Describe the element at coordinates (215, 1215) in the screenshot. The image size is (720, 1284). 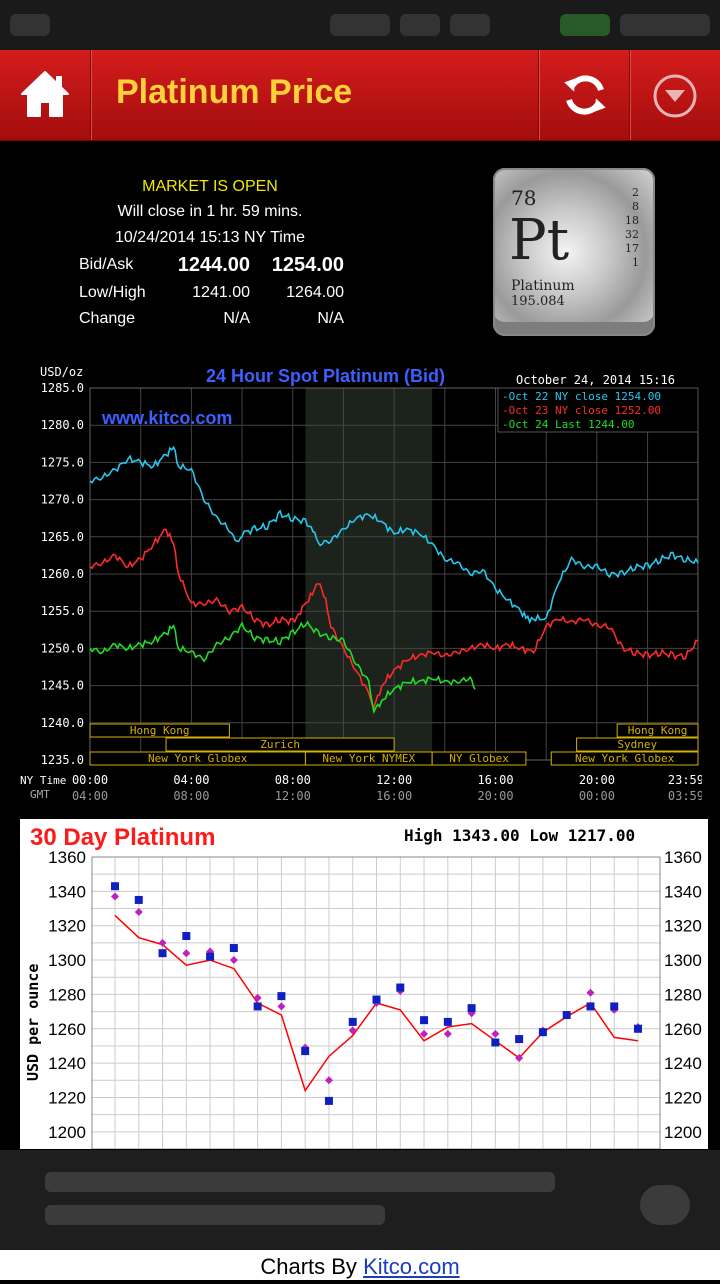
I see `ad-text-line` at that location.